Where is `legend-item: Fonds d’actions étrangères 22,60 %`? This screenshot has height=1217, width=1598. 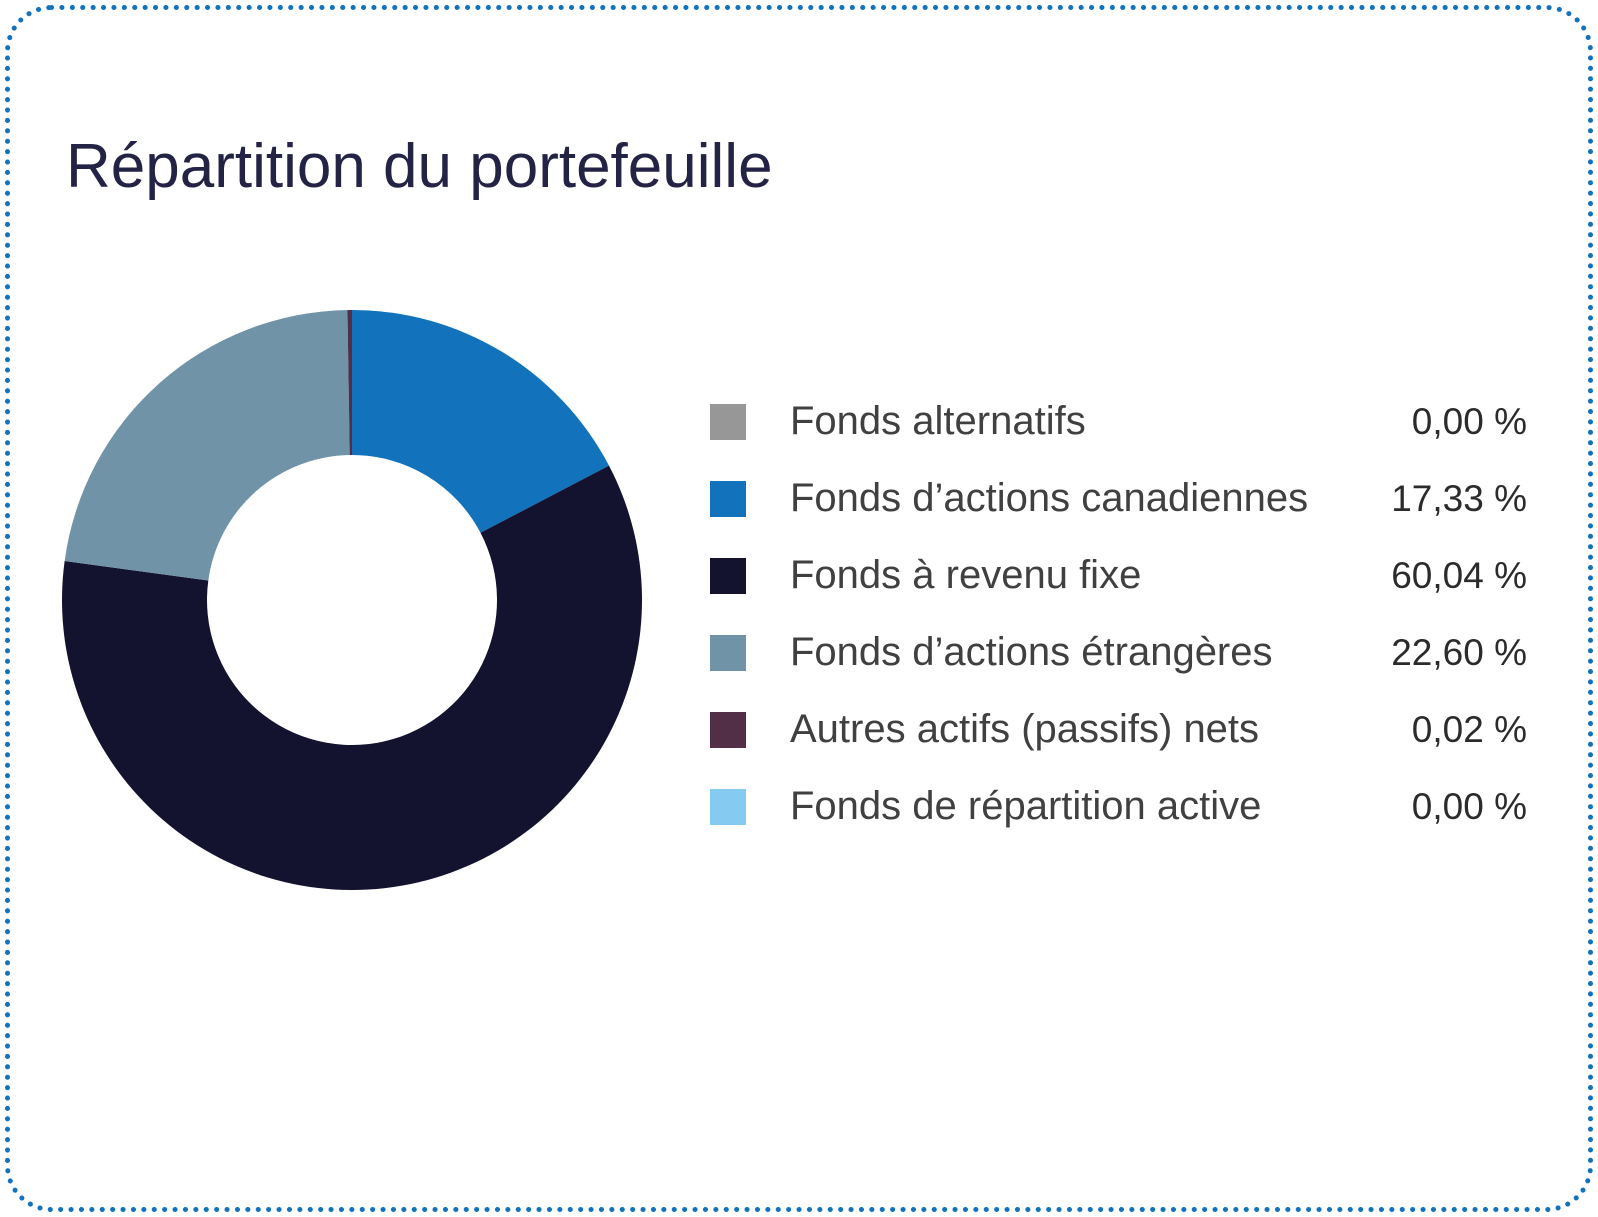 legend-item: Fonds d’actions étrangères 22,60 % is located at coordinates (1118, 652).